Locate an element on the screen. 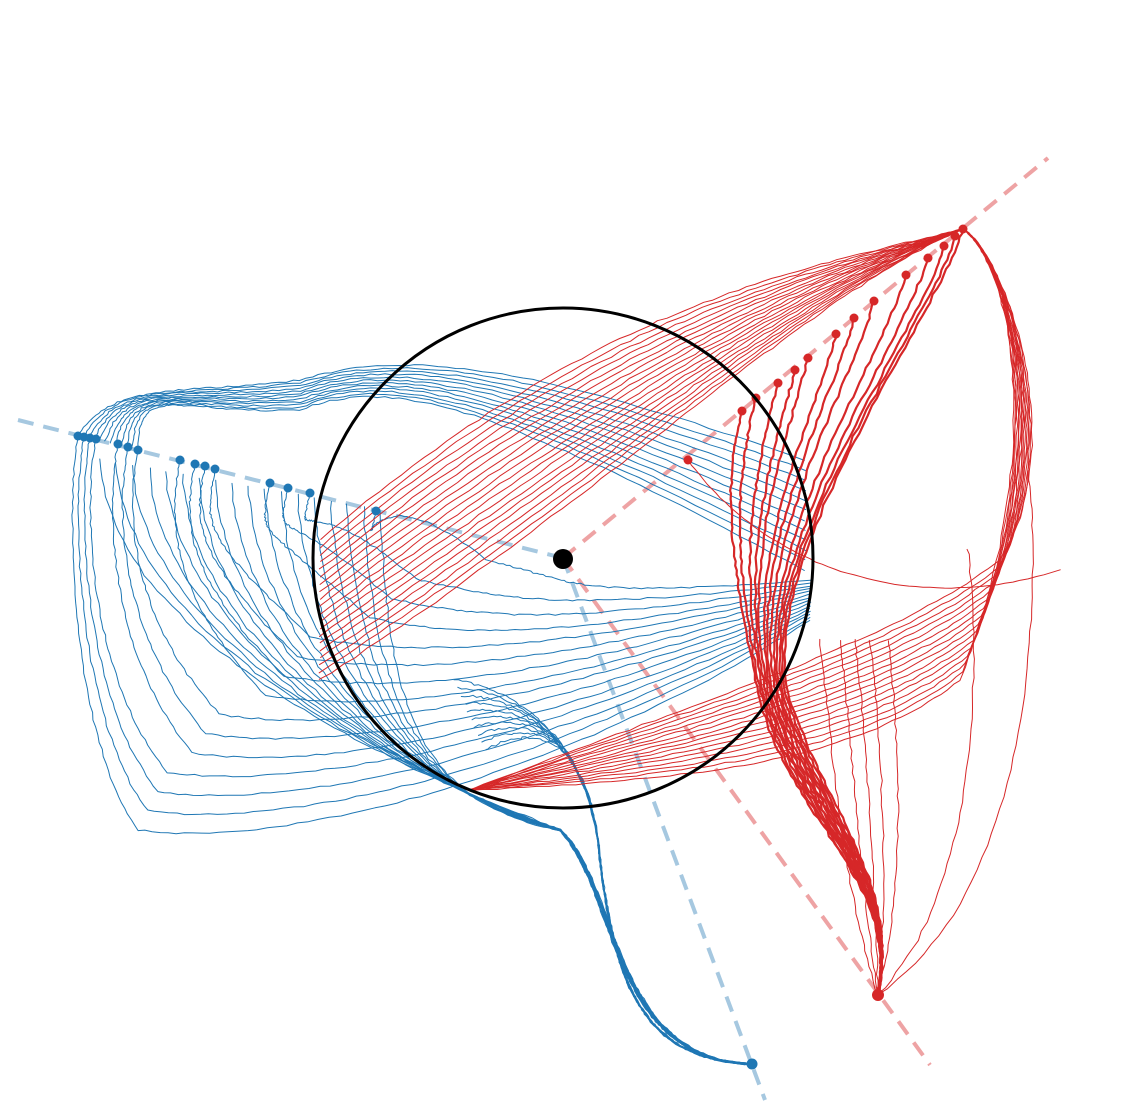  blue-reference-line-lower is located at coordinates (664, 829).